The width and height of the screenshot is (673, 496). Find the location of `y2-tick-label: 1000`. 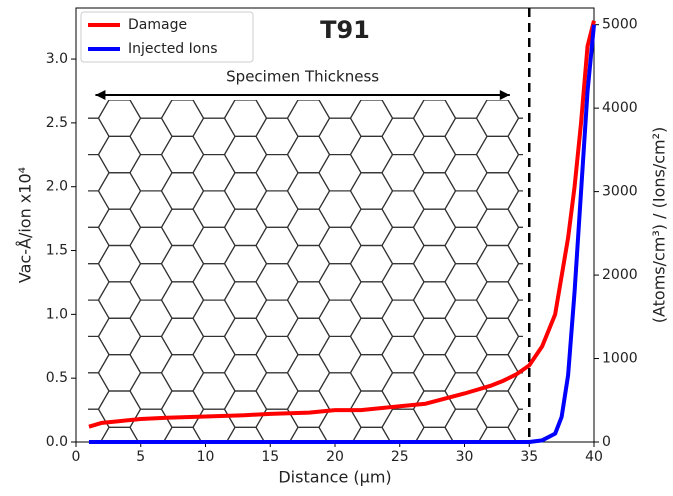

y2-tick-label: 1000 is located at coordinates (620, 359).